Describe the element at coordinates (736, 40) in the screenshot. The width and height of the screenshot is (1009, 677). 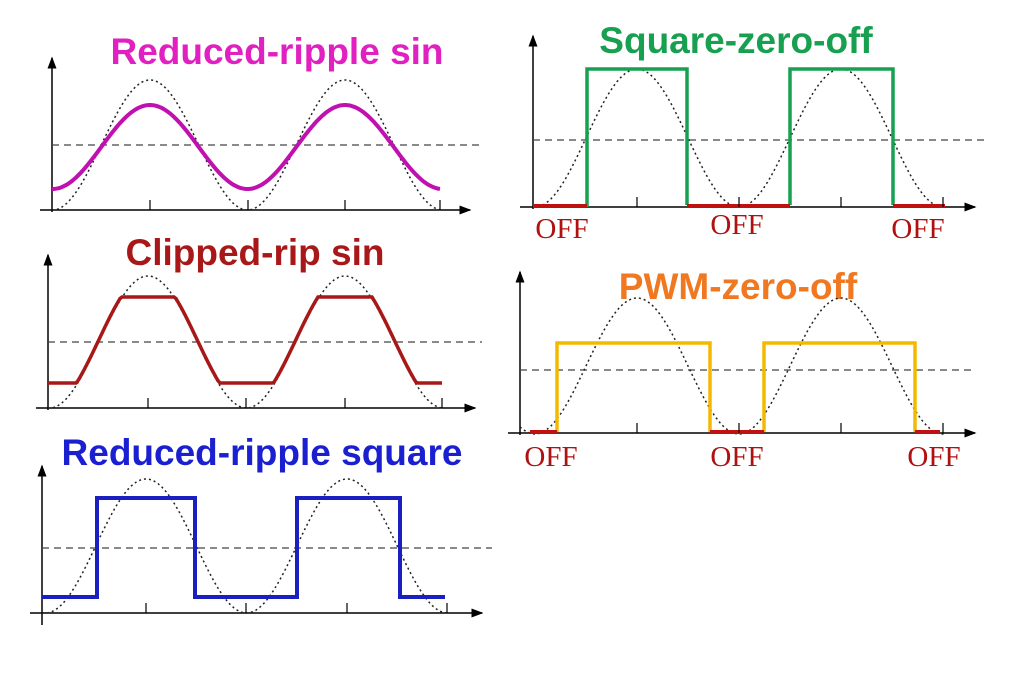
I see `panel-title: Square-zero-off` at that location.